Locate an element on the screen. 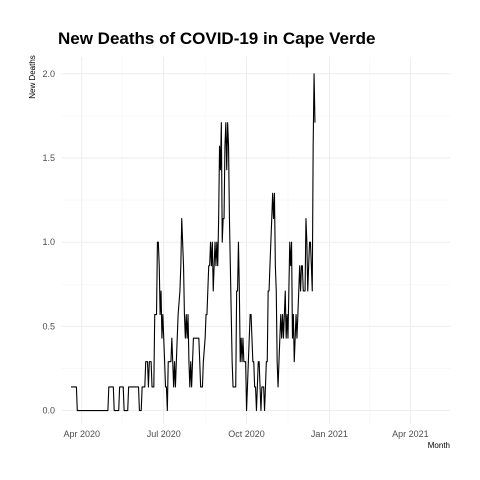  chart-title: New Deaths of COVID-19 in Cape Verde is located at coordinates (216, 38).